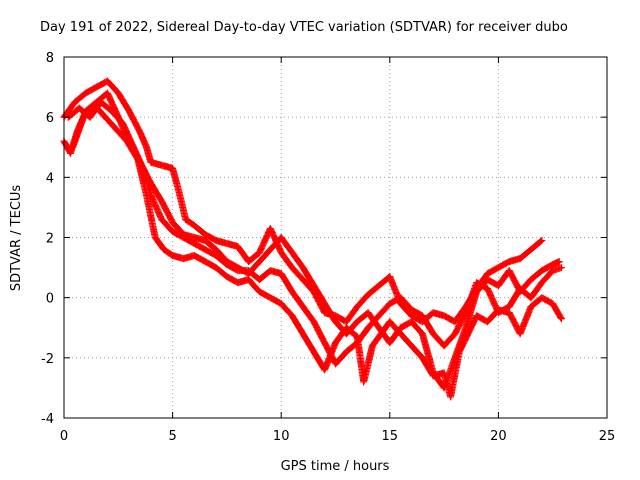 Image resolution: width=640 pixels, height=480 pixels. Describe the element at coordinates (335, 466) in the screenshot. I see `x-axis-title: GPS time / hours` at that location.